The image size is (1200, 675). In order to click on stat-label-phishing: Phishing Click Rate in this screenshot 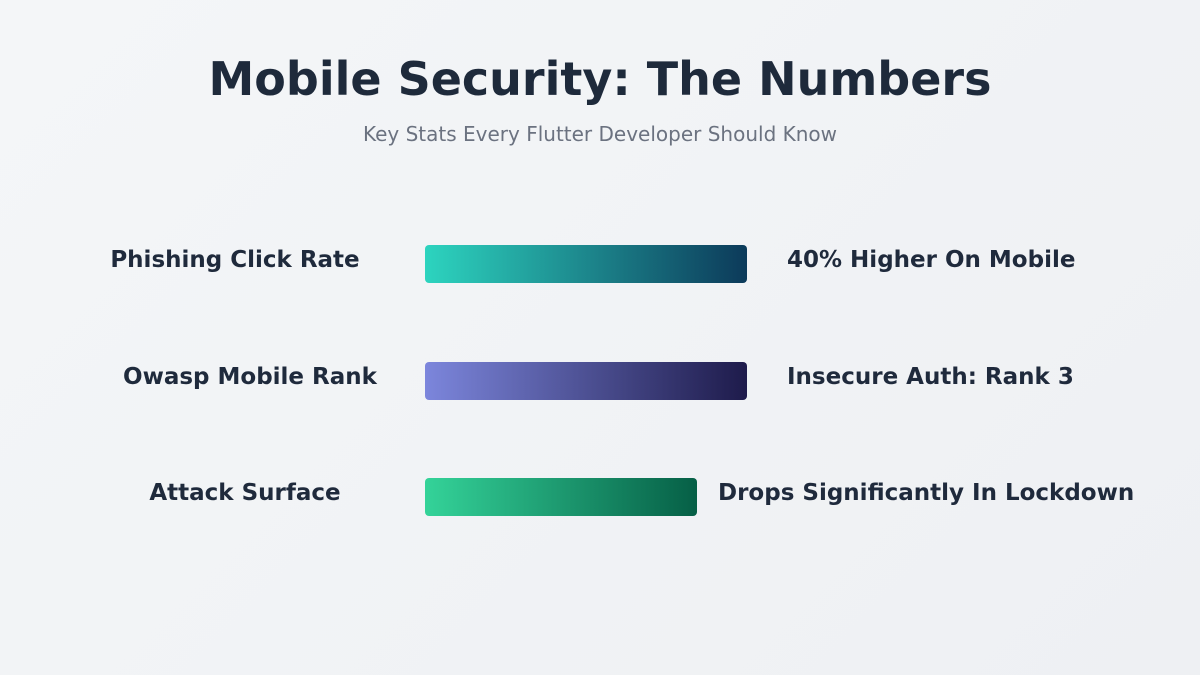, I will do `click(235, 260)`.